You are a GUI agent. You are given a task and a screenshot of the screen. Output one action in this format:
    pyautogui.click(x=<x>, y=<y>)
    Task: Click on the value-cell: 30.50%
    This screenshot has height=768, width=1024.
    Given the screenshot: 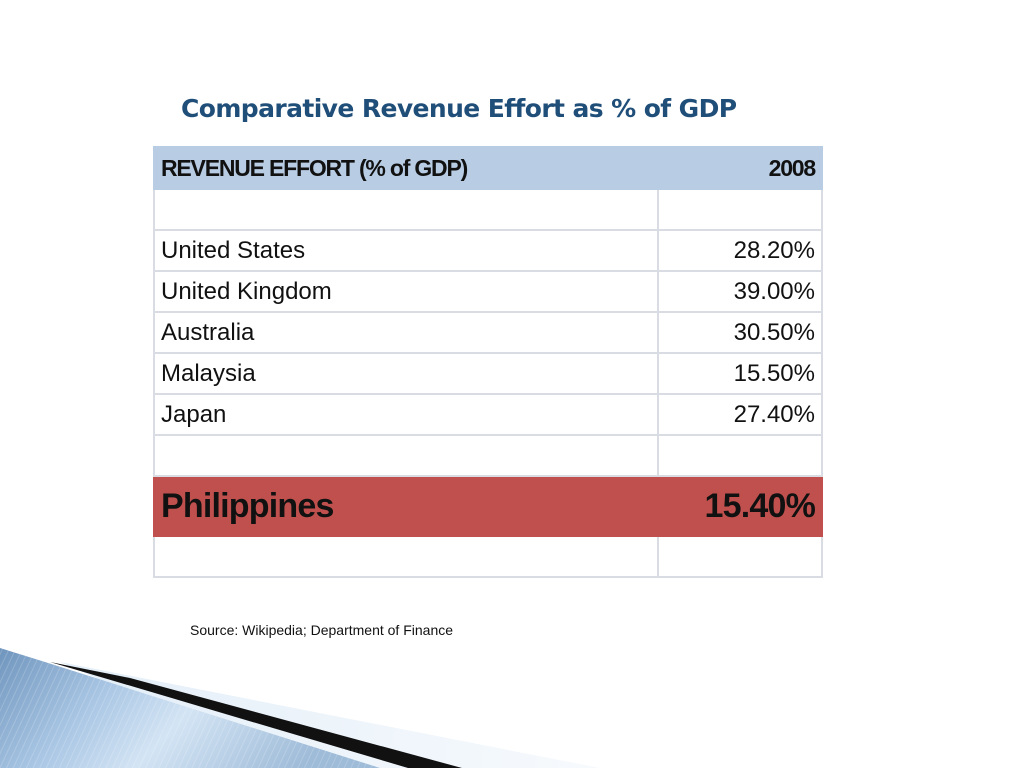 What is the action you would take?
    pyautogui.click(x=740, y=332)
    